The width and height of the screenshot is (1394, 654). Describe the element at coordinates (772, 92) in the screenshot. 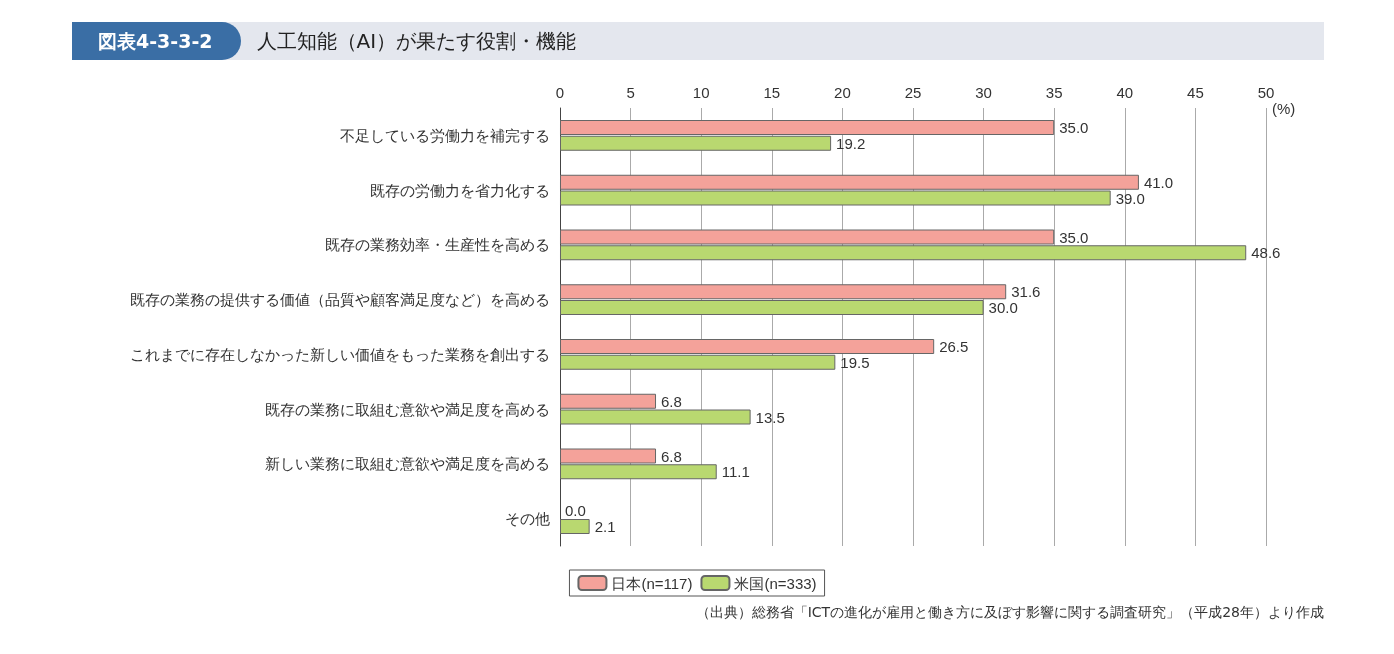

I see `x-tick-label: 15` at that location.